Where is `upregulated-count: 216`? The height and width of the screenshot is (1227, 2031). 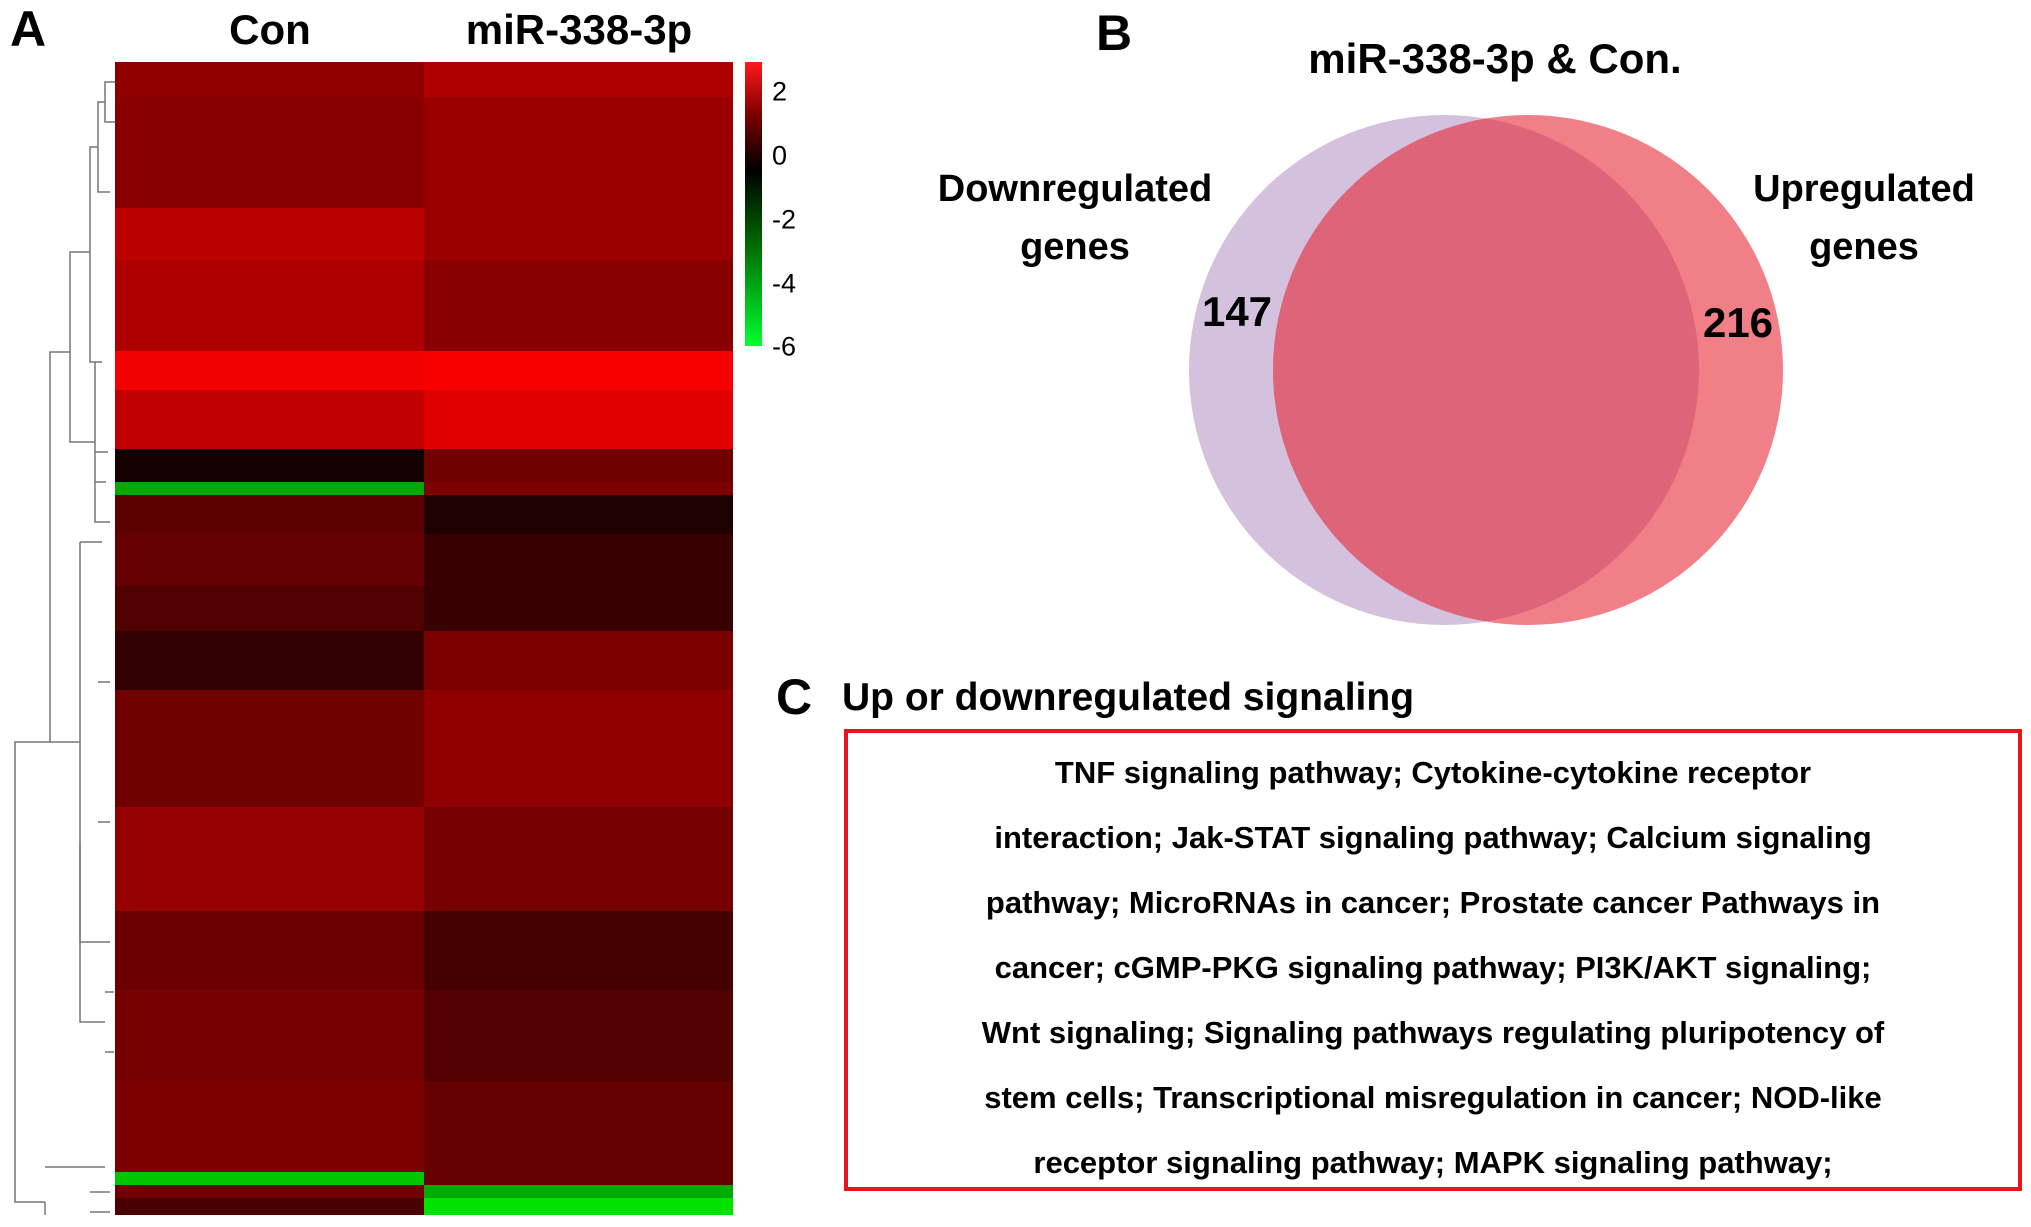
upregulated-count: 216 is located at coordinates (1738, 322).